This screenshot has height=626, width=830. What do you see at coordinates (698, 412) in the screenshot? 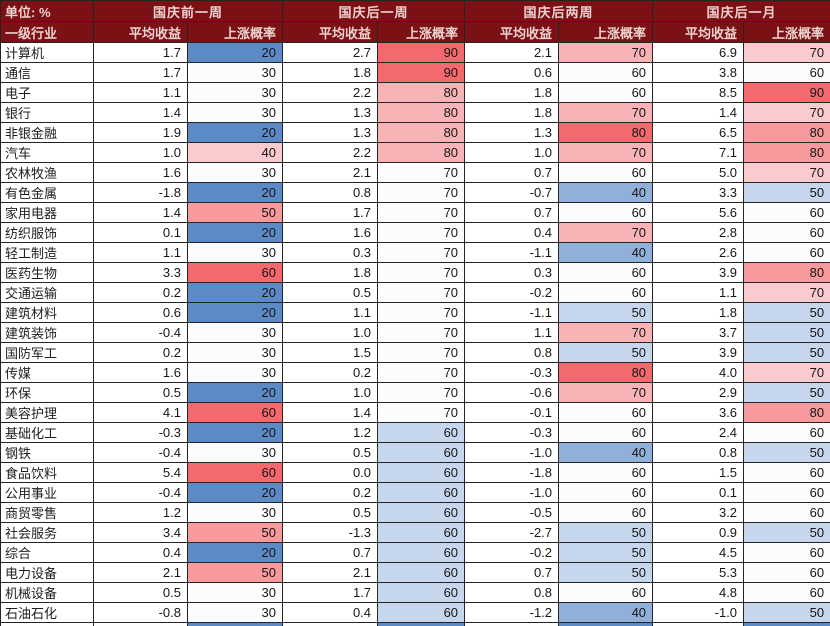
I see `avg-return-cell: 3.6` at bounding box center [698, 412].